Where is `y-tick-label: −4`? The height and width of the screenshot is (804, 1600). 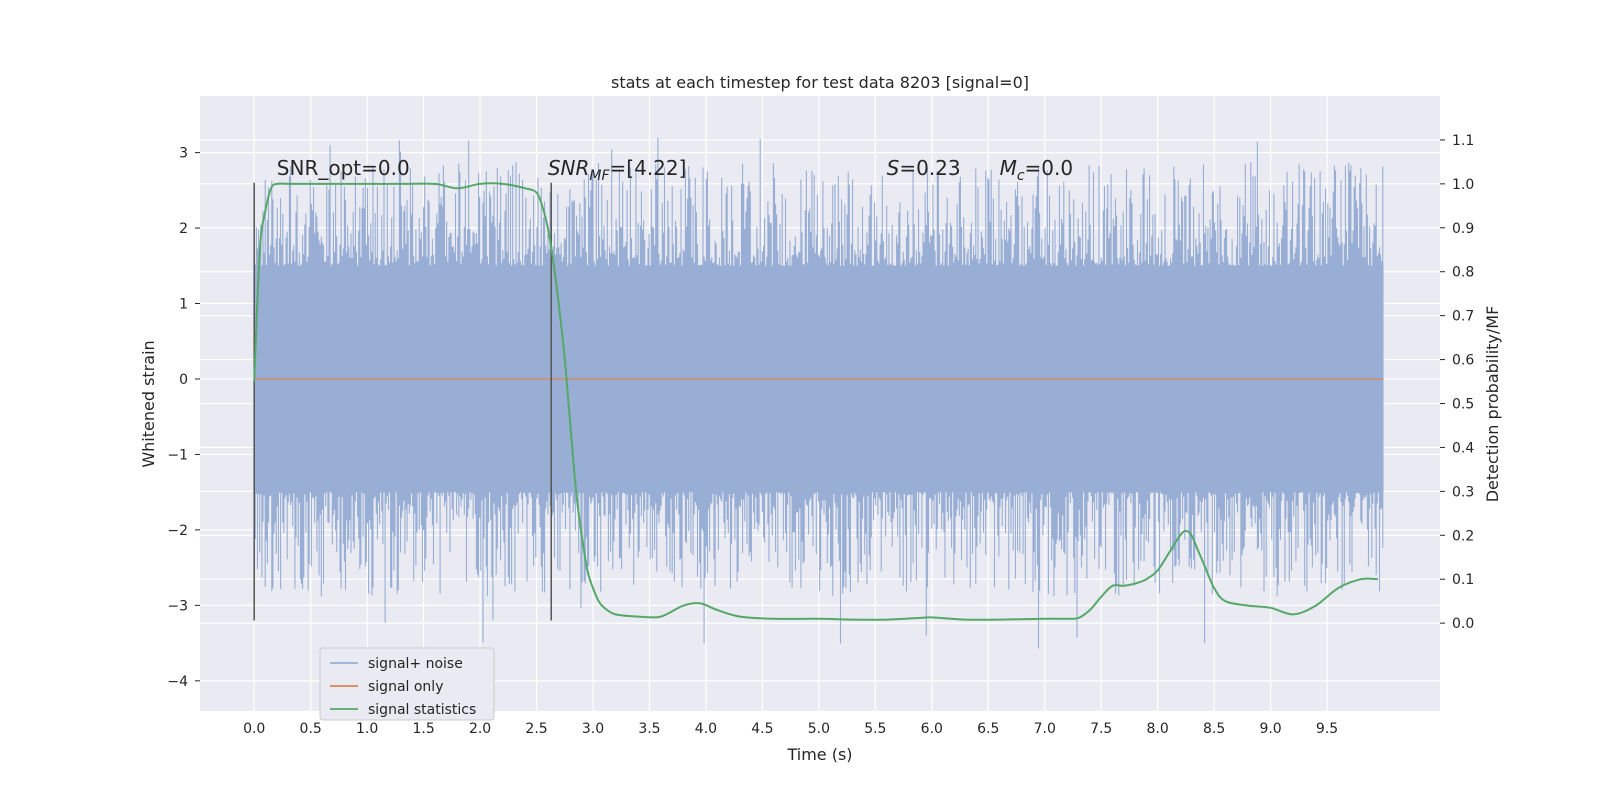 y-tick-label: −4 is located at coordinates (177, 682).